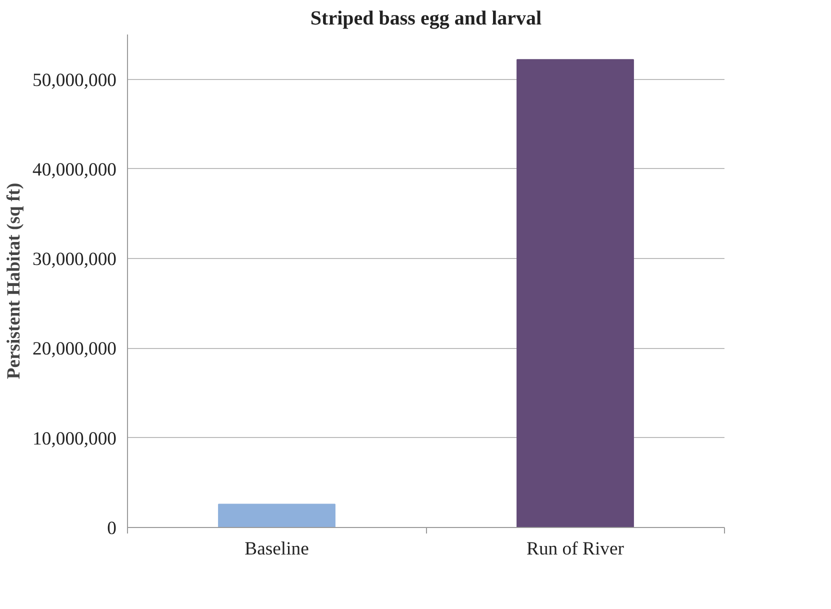  I want to click on y-tick-label: 10,000,000, so click(74, 439).